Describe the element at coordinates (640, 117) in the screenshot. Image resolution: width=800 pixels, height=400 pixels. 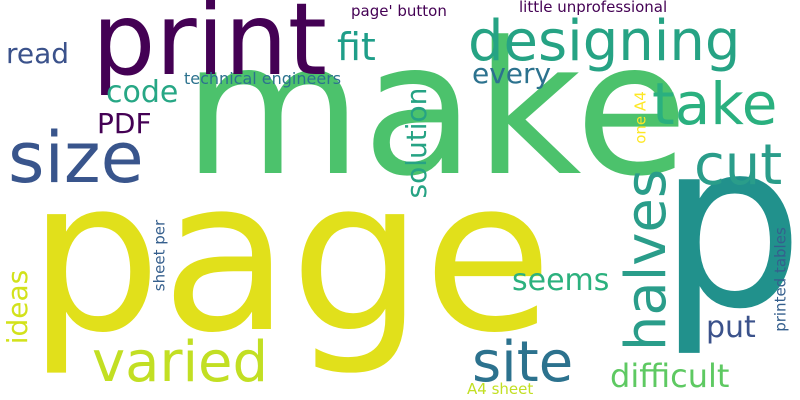
I see `word-one-a4: one A4` at that location.